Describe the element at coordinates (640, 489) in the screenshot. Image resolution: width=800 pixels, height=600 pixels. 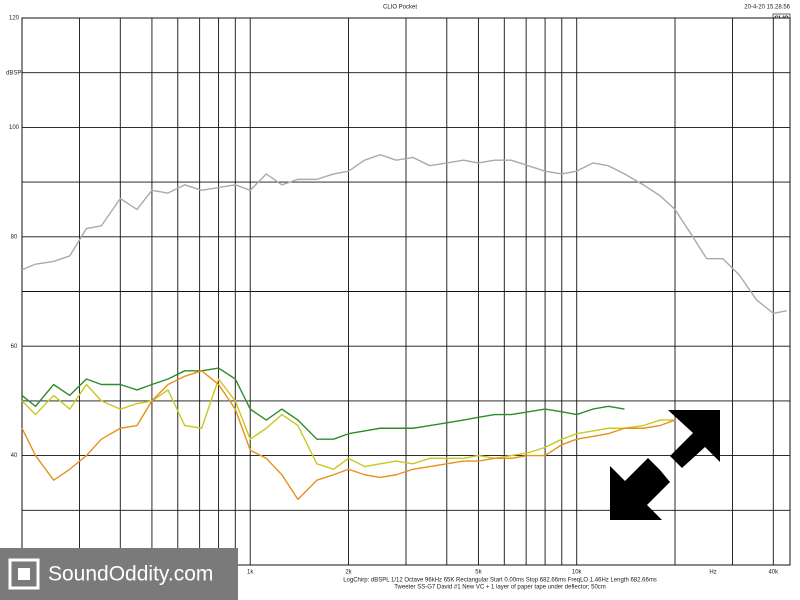
I see `arrow-in` at that location.